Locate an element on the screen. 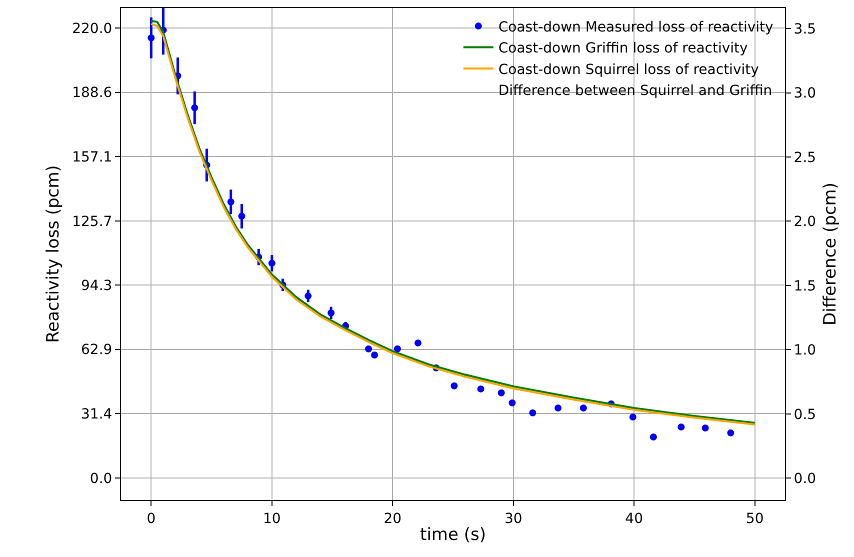  x-tick-label: 50 is located at coordinates (755, 518).